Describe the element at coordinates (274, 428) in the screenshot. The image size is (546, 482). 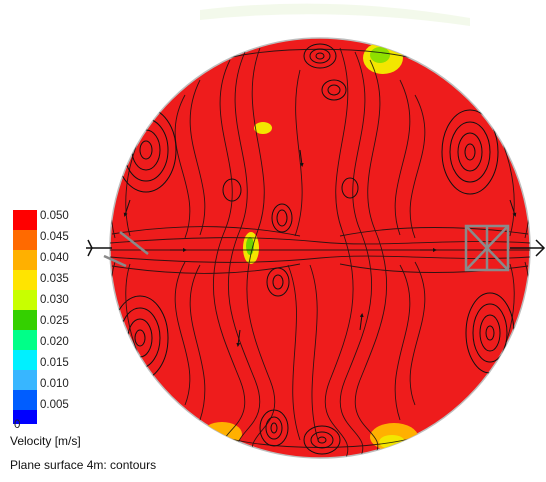
I see `vortex-bottom-left` at that location.